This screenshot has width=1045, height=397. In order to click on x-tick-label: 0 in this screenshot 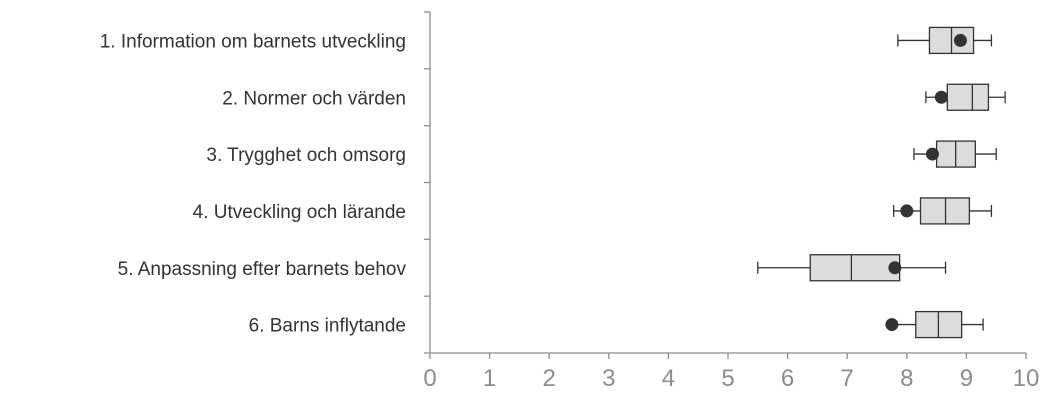, I will do `click(429, 378)`.